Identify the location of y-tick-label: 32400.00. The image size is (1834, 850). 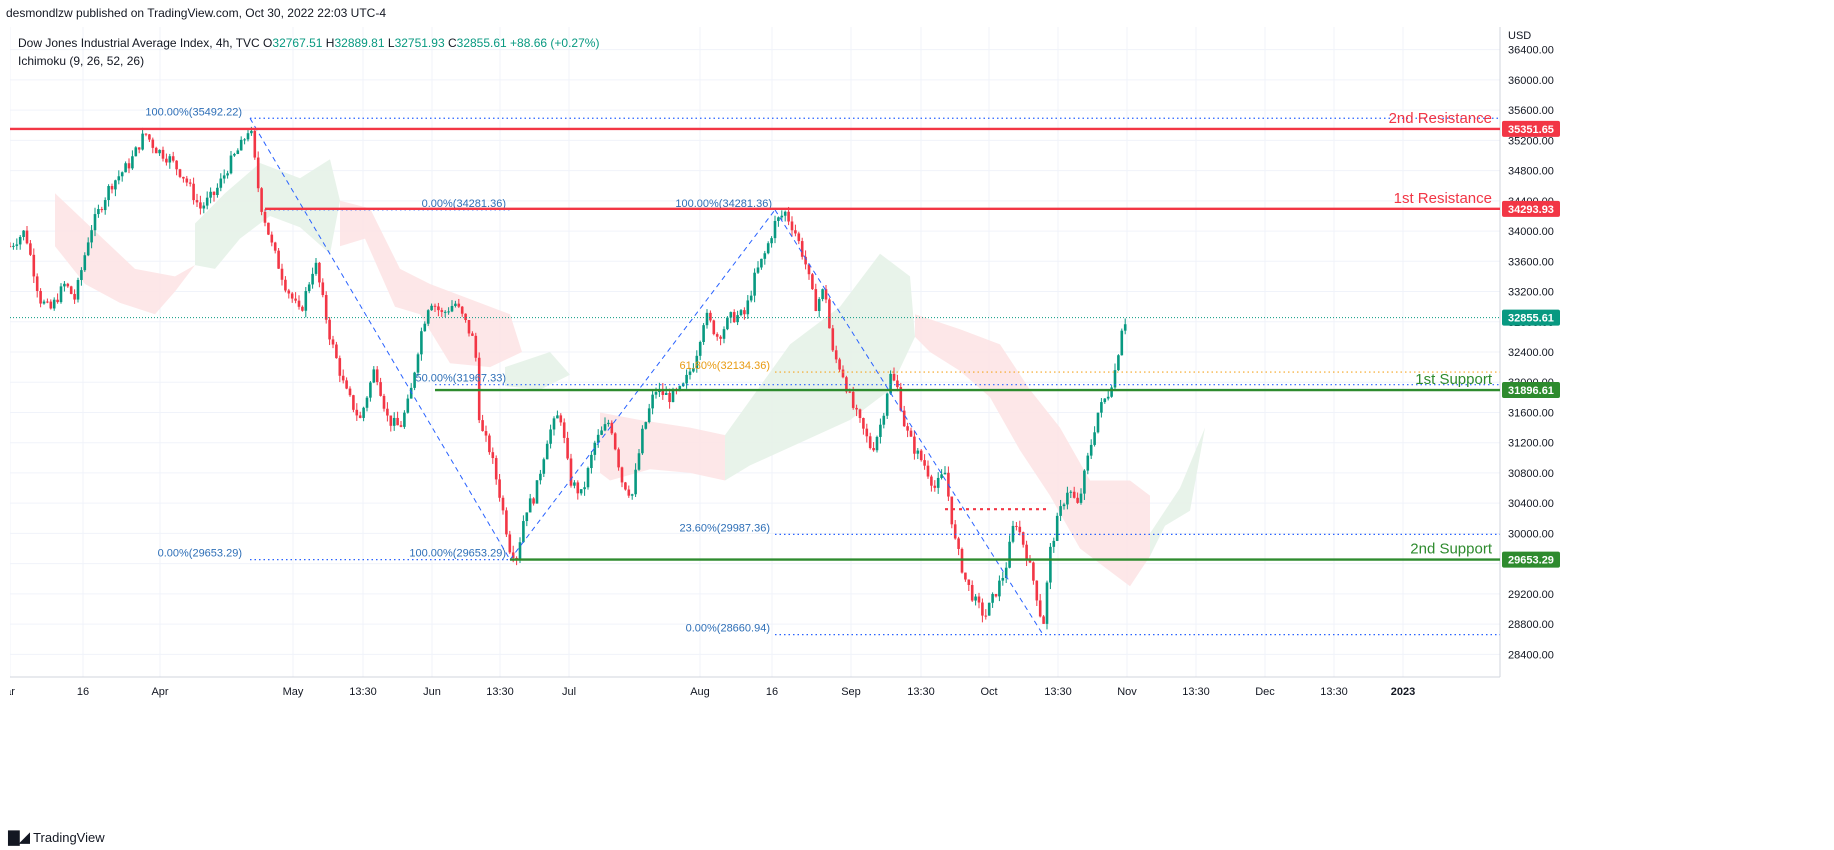
(1531, 353).